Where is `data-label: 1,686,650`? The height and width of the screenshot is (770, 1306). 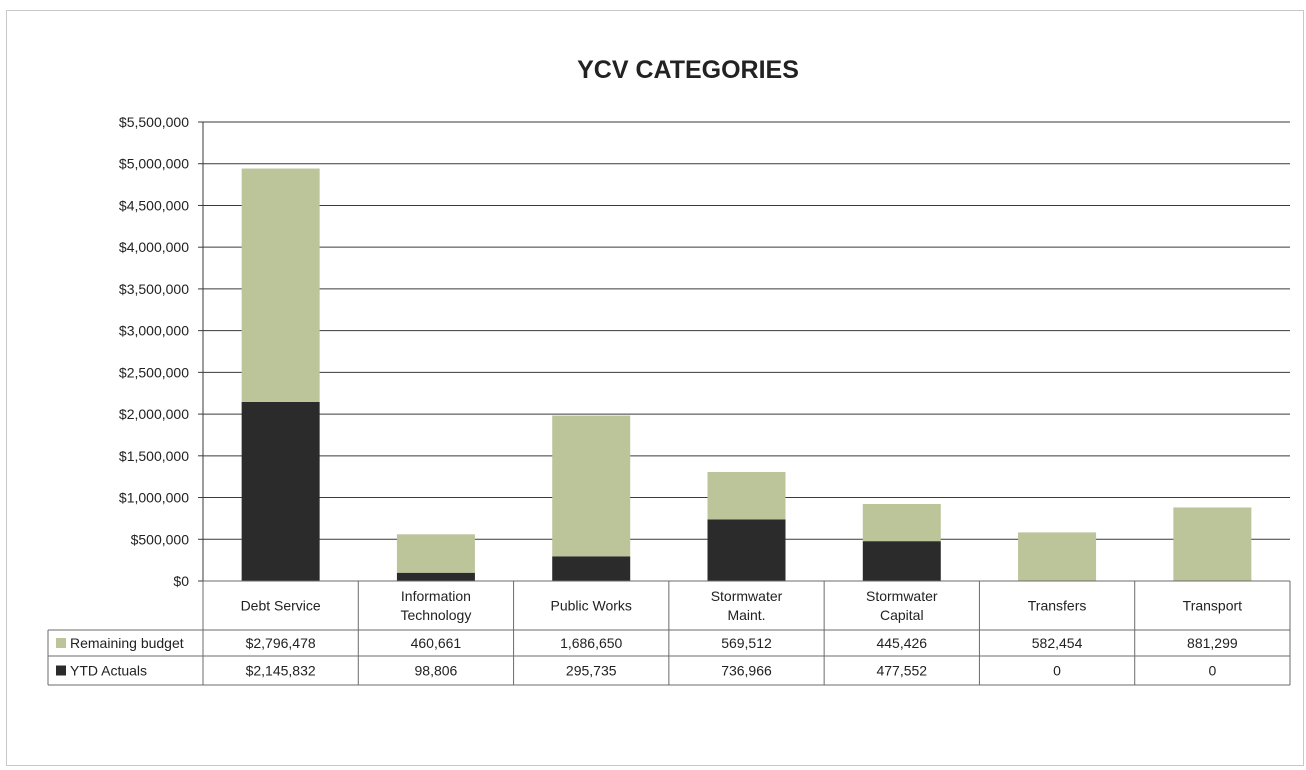
data-label: 1,686,650 is located at coordinates (591, 643).